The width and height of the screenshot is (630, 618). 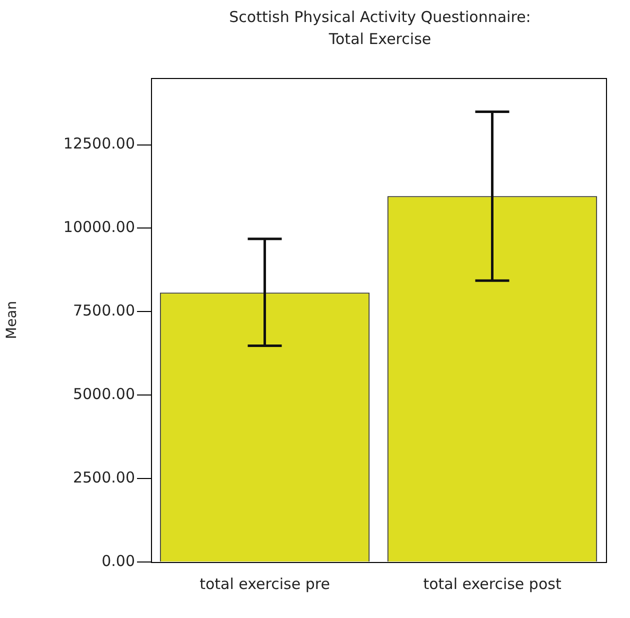 What do you see at coordinates (99, 227) in the screenshot?
I see `y-tick-label: 10000.00` at bounding box center [99, 227].